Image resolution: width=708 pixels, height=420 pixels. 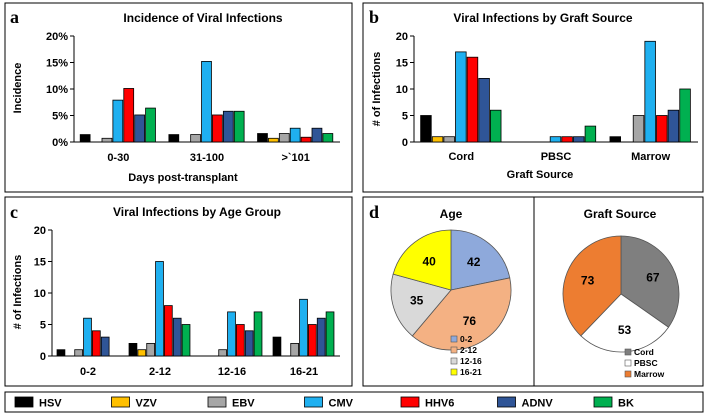 I want to click on c-x-tick-label: 2-12, so click(x=160, y=372).